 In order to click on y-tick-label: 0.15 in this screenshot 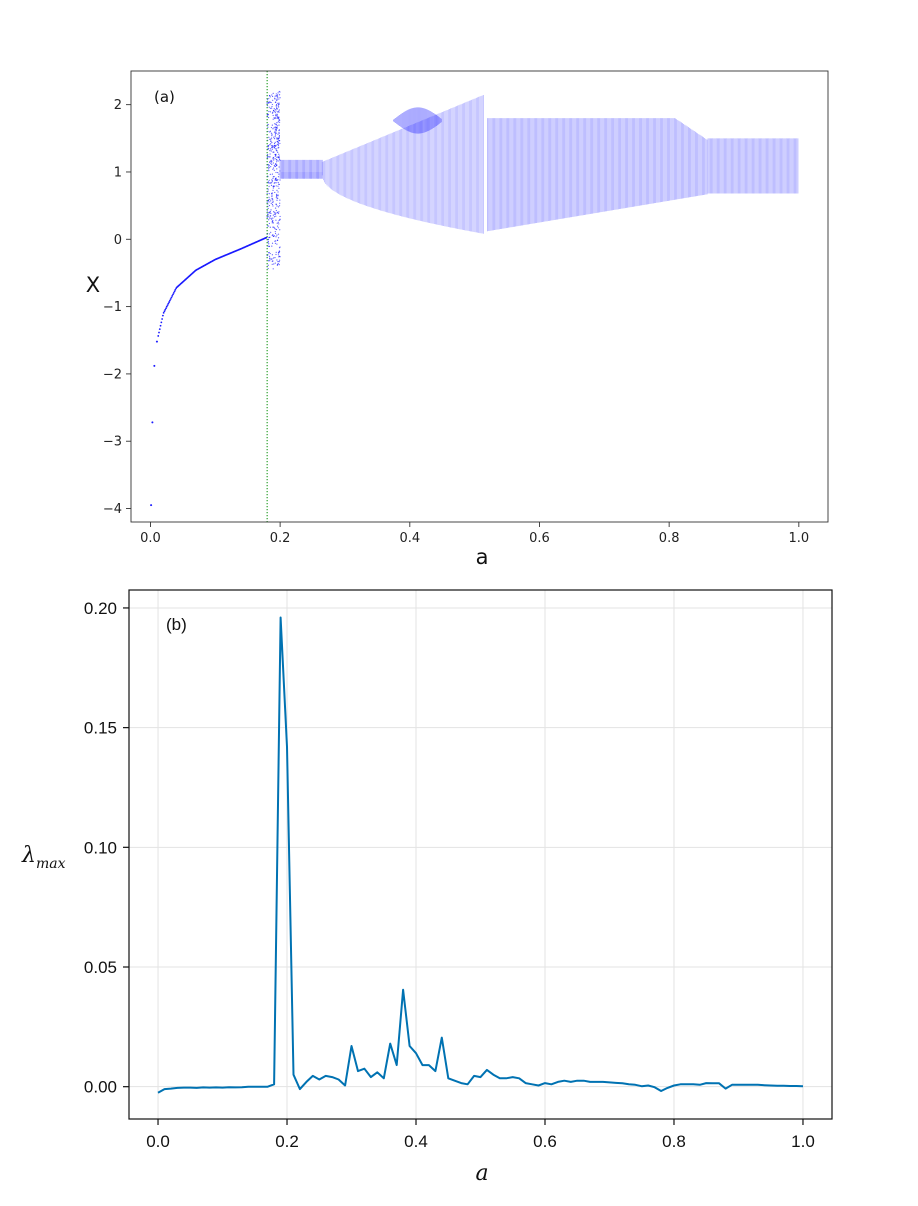, I will do `click(100, 728)`.